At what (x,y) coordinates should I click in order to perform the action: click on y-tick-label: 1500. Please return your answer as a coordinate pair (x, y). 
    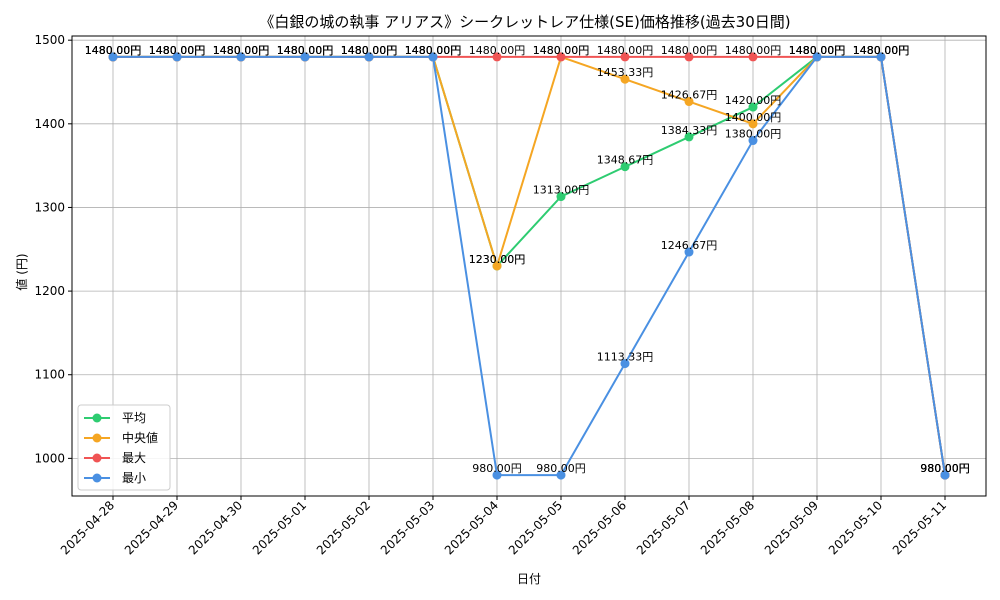
    Looking at the image, I should click on (49, 40).